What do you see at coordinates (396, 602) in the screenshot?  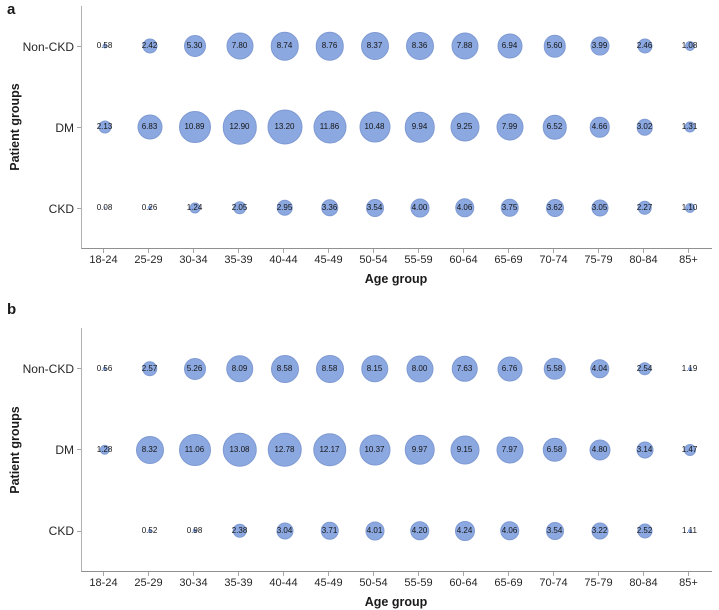 I see `x-axis-title-b: Age group` at bounding box center [396, 602].